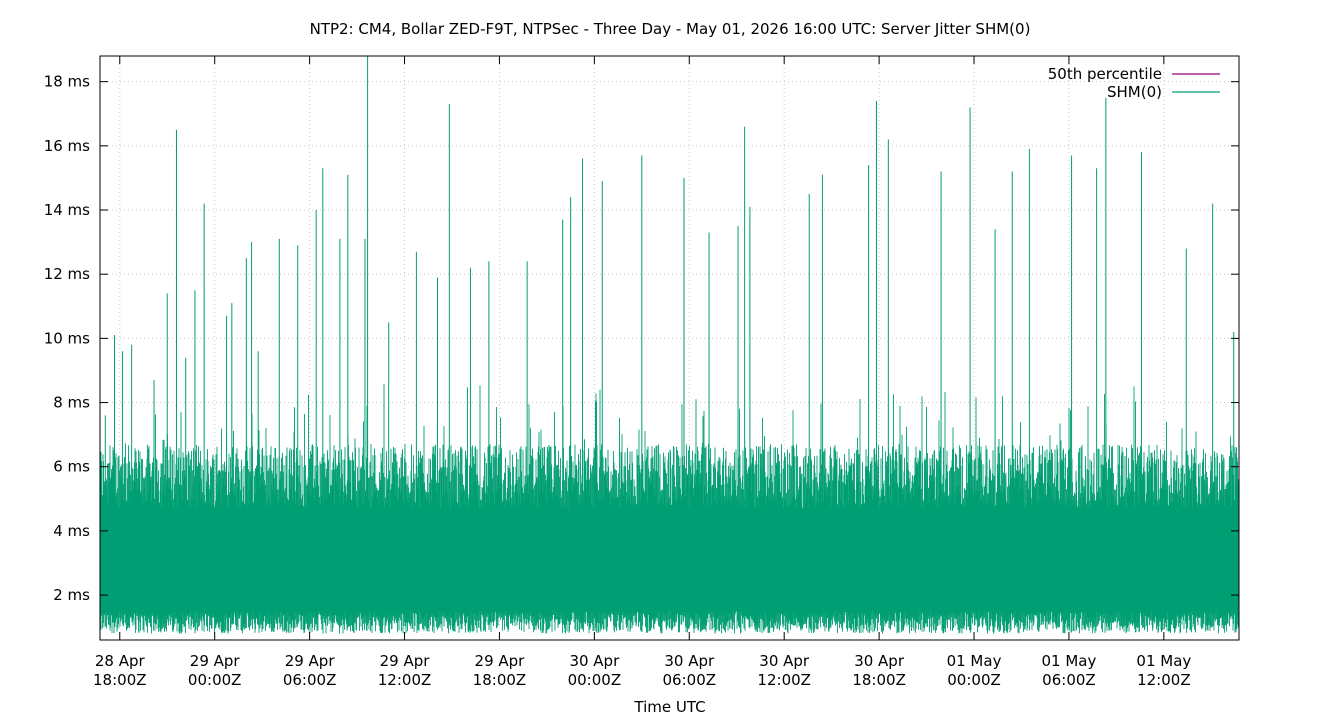 Image resolution: width=1340 pixels, height=720 pixels. Describe the element at coordinates (669, 707) in the screenshot. I see `x-axis-label: Time UTC` at that location.